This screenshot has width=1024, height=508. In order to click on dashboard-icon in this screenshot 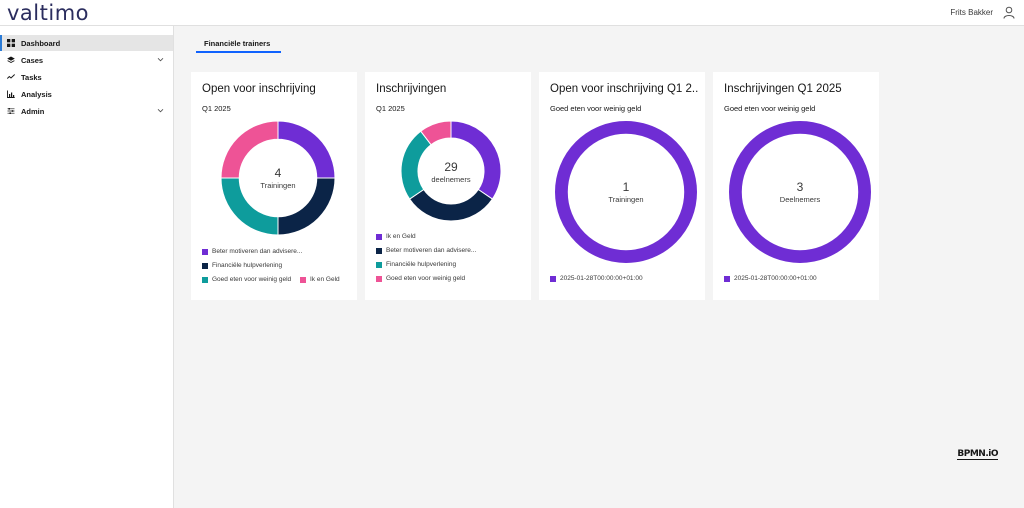, I will do `click(11, 43)`.